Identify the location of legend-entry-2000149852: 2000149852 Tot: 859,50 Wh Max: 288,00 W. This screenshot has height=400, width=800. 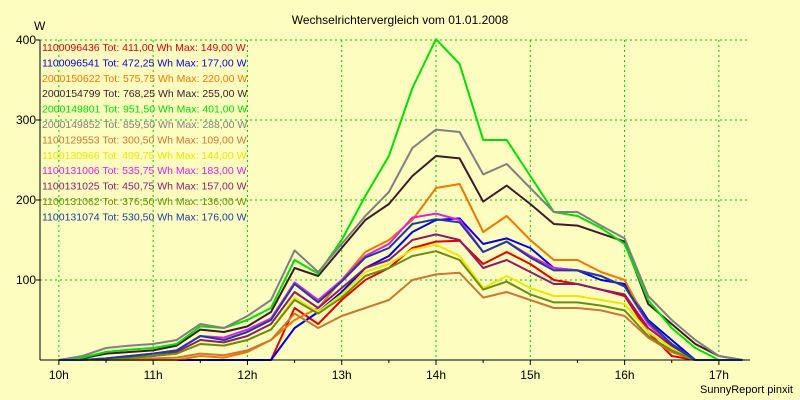
(144, 125).